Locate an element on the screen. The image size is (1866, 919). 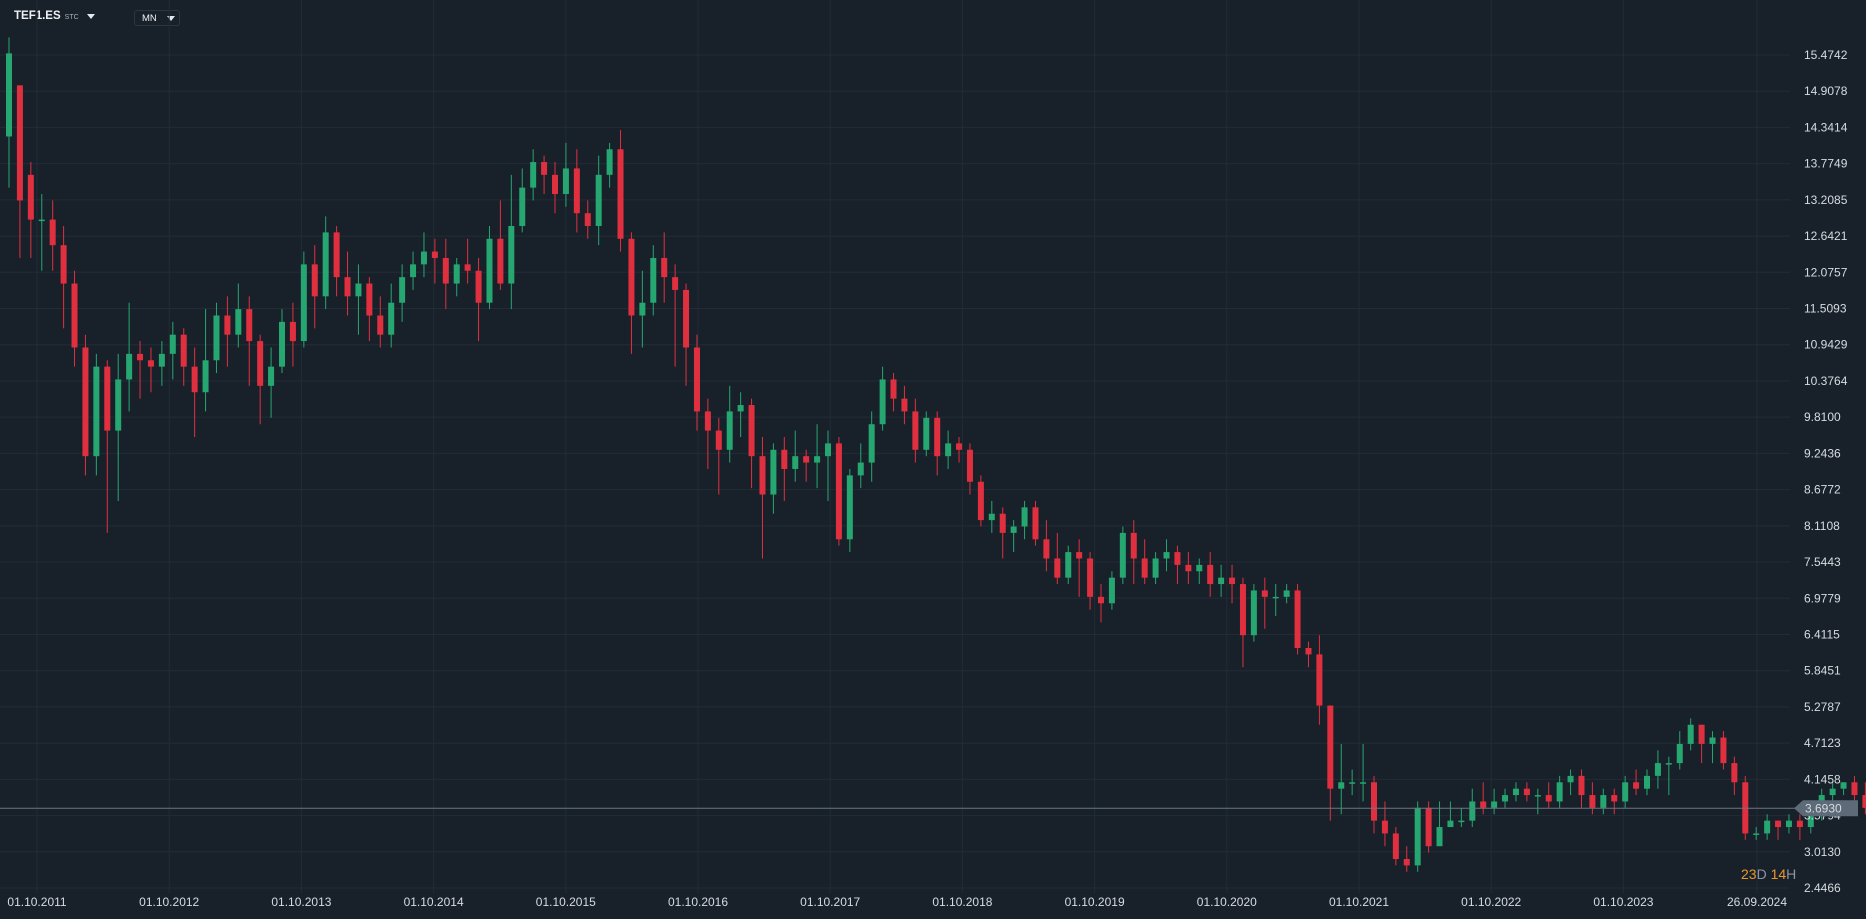
y-tick-label: 15.4742 is located at coordinates (1826, 55).